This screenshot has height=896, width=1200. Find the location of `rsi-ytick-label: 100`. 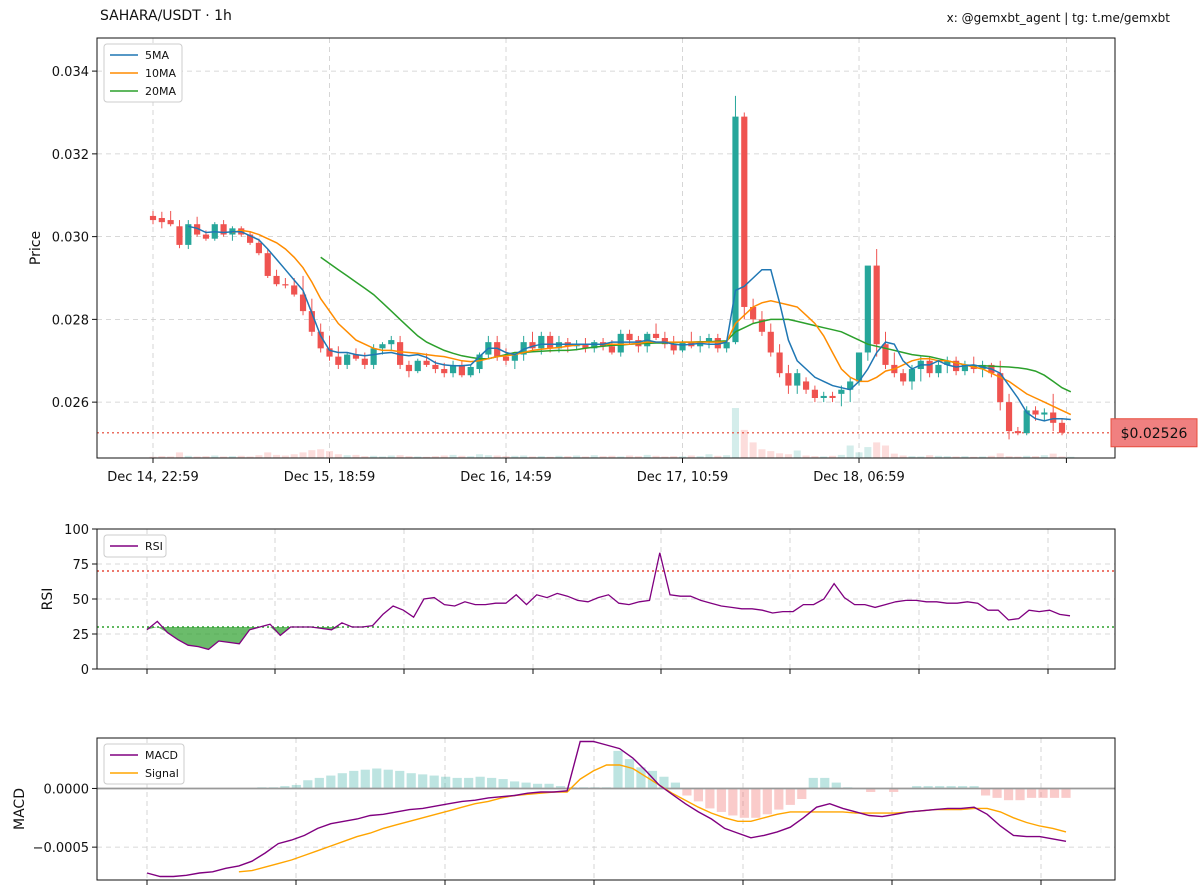

rsi-ytick-label: 100 is located at coordinates (76, 530).